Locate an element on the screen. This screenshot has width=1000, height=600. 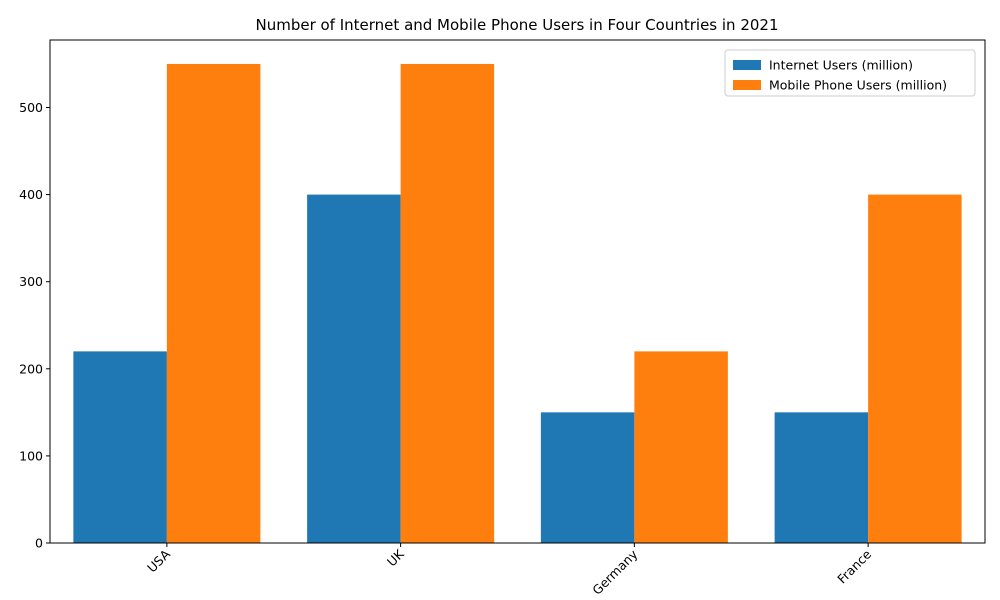
y-tick-label: 200 is located at coordinates (31, 368).